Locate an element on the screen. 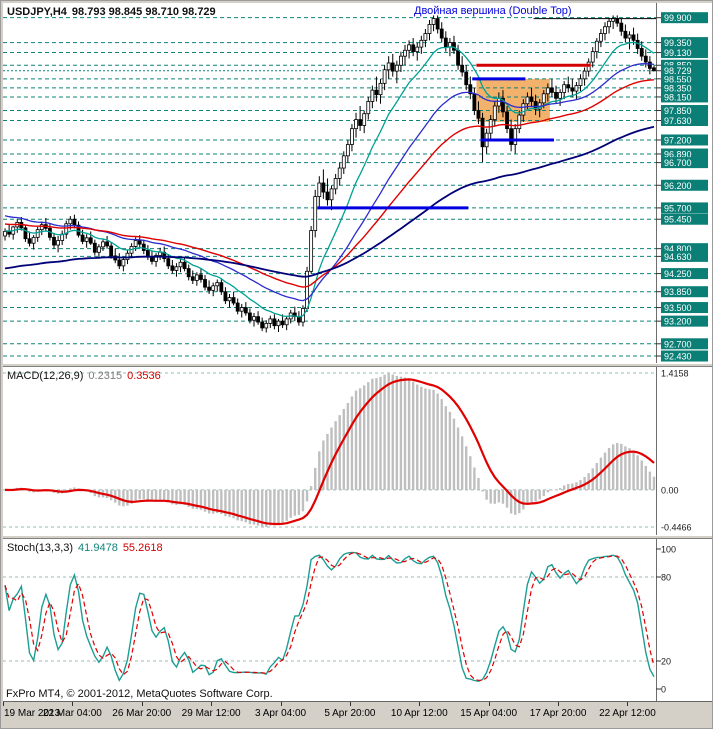  macd-value-signal: 0.3536 is located at coordinates (144, 376).